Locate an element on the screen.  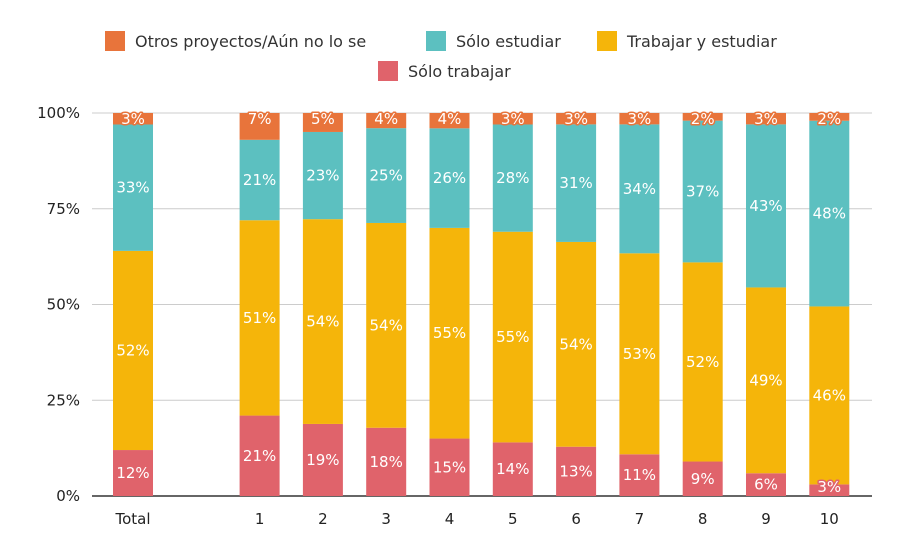
x-tick-label: 10 is located at coordinates (829, 519).